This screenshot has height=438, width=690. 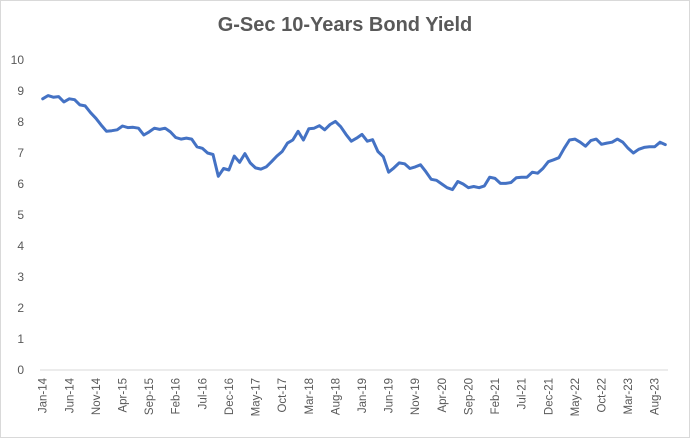 I want to click on y-tick-label: 9, so click(x=20, y=91).